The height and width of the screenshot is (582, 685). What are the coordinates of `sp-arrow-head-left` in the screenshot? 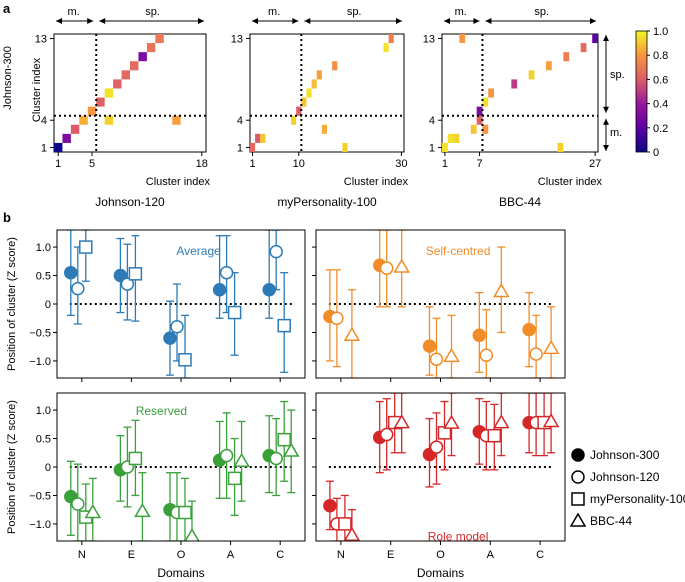 It's located at (488, 21).